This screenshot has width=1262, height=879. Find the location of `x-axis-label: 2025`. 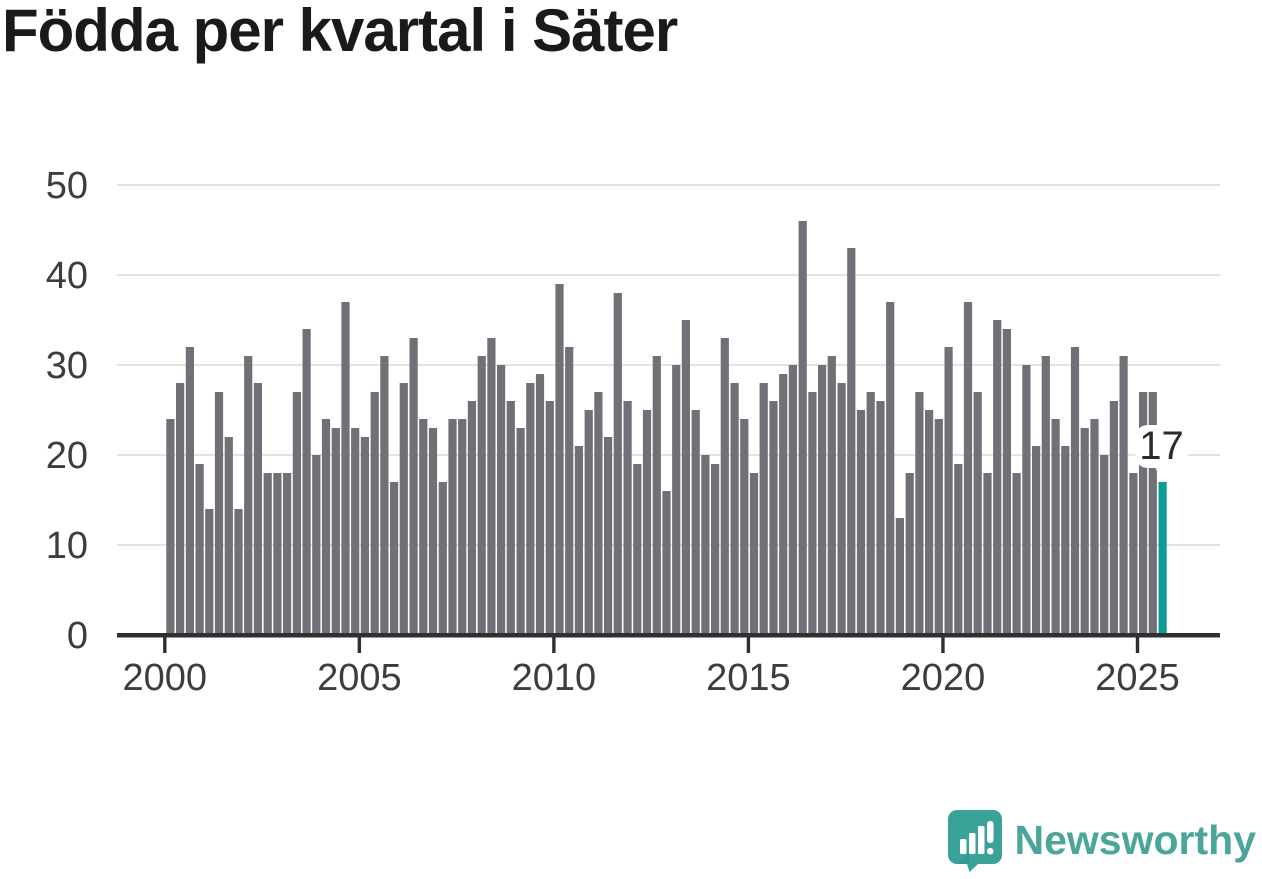

x-axis-label: 2025 is located at coordinates (1137, 678).